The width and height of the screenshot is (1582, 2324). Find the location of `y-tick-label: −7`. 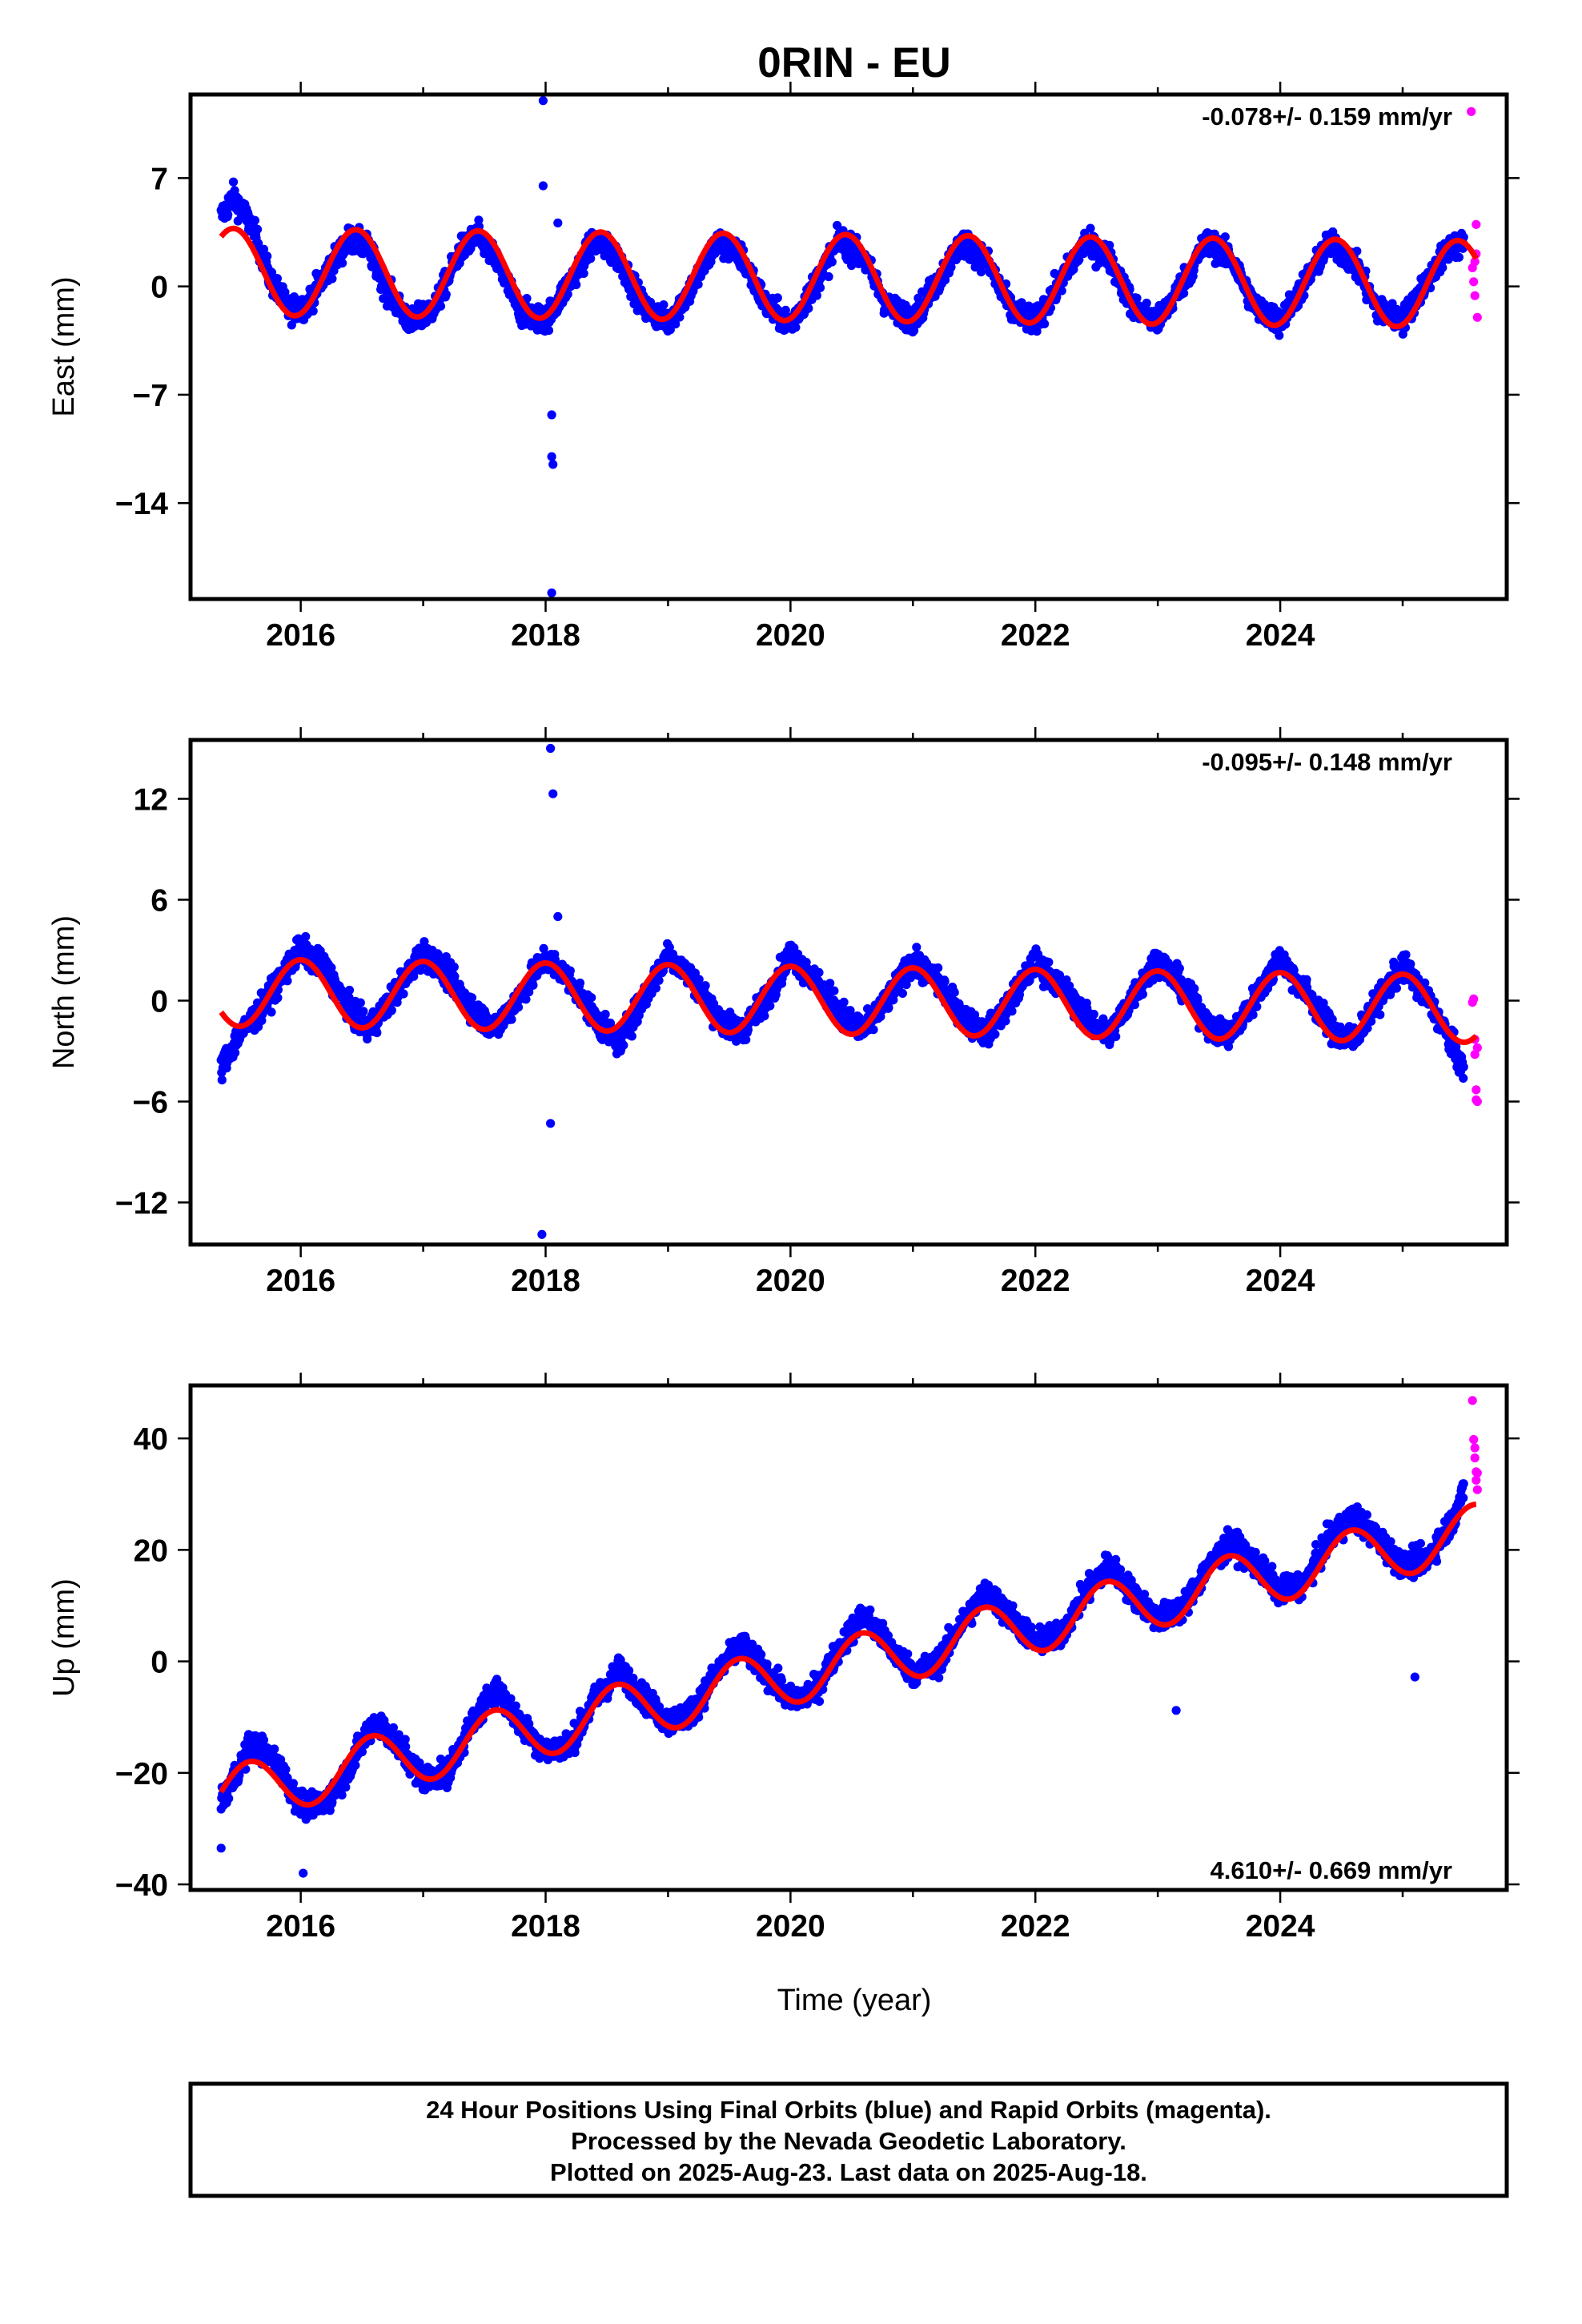

y-tick-label: −7 is located at coordinates (151, 396).